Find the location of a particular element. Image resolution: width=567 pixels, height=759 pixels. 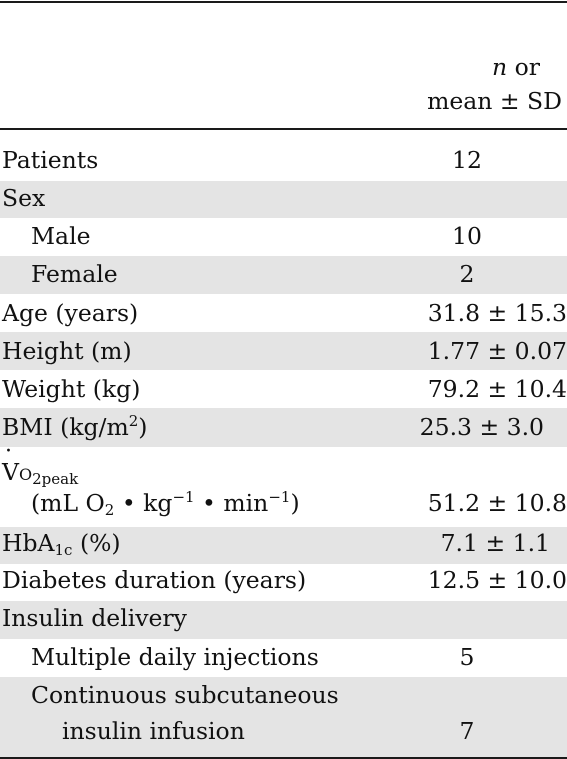

row-label: Patients is located at coordinates (50, 160).